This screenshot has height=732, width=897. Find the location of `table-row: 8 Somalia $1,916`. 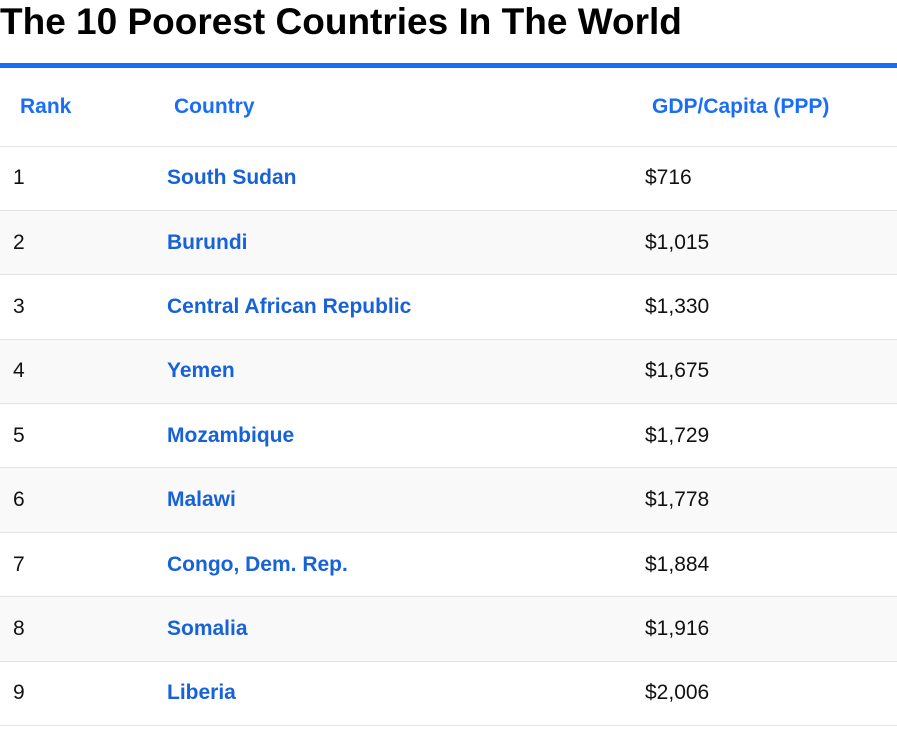

table-row: 8 Somalia $1,916 is located at coordinates (448, 629).